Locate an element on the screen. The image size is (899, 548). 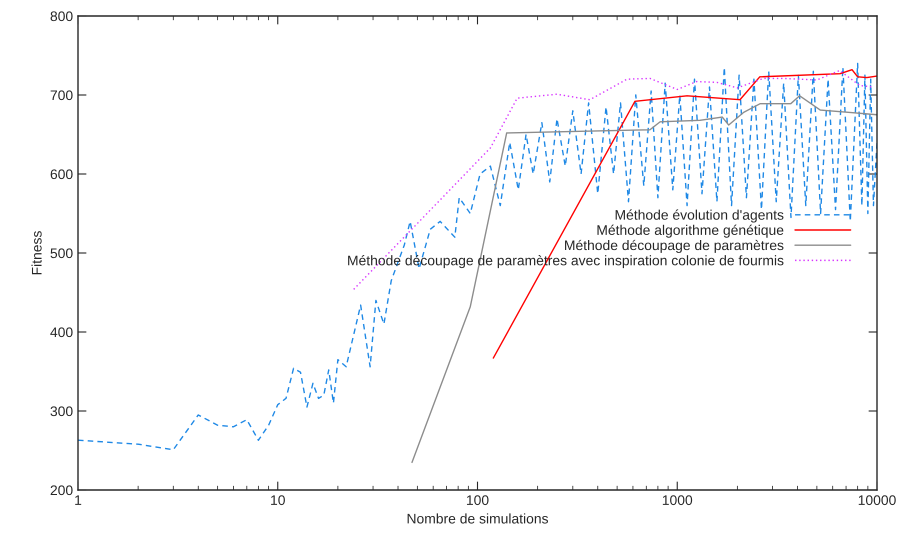
y-tick-label: 300 is located at coordinates (61, 411).